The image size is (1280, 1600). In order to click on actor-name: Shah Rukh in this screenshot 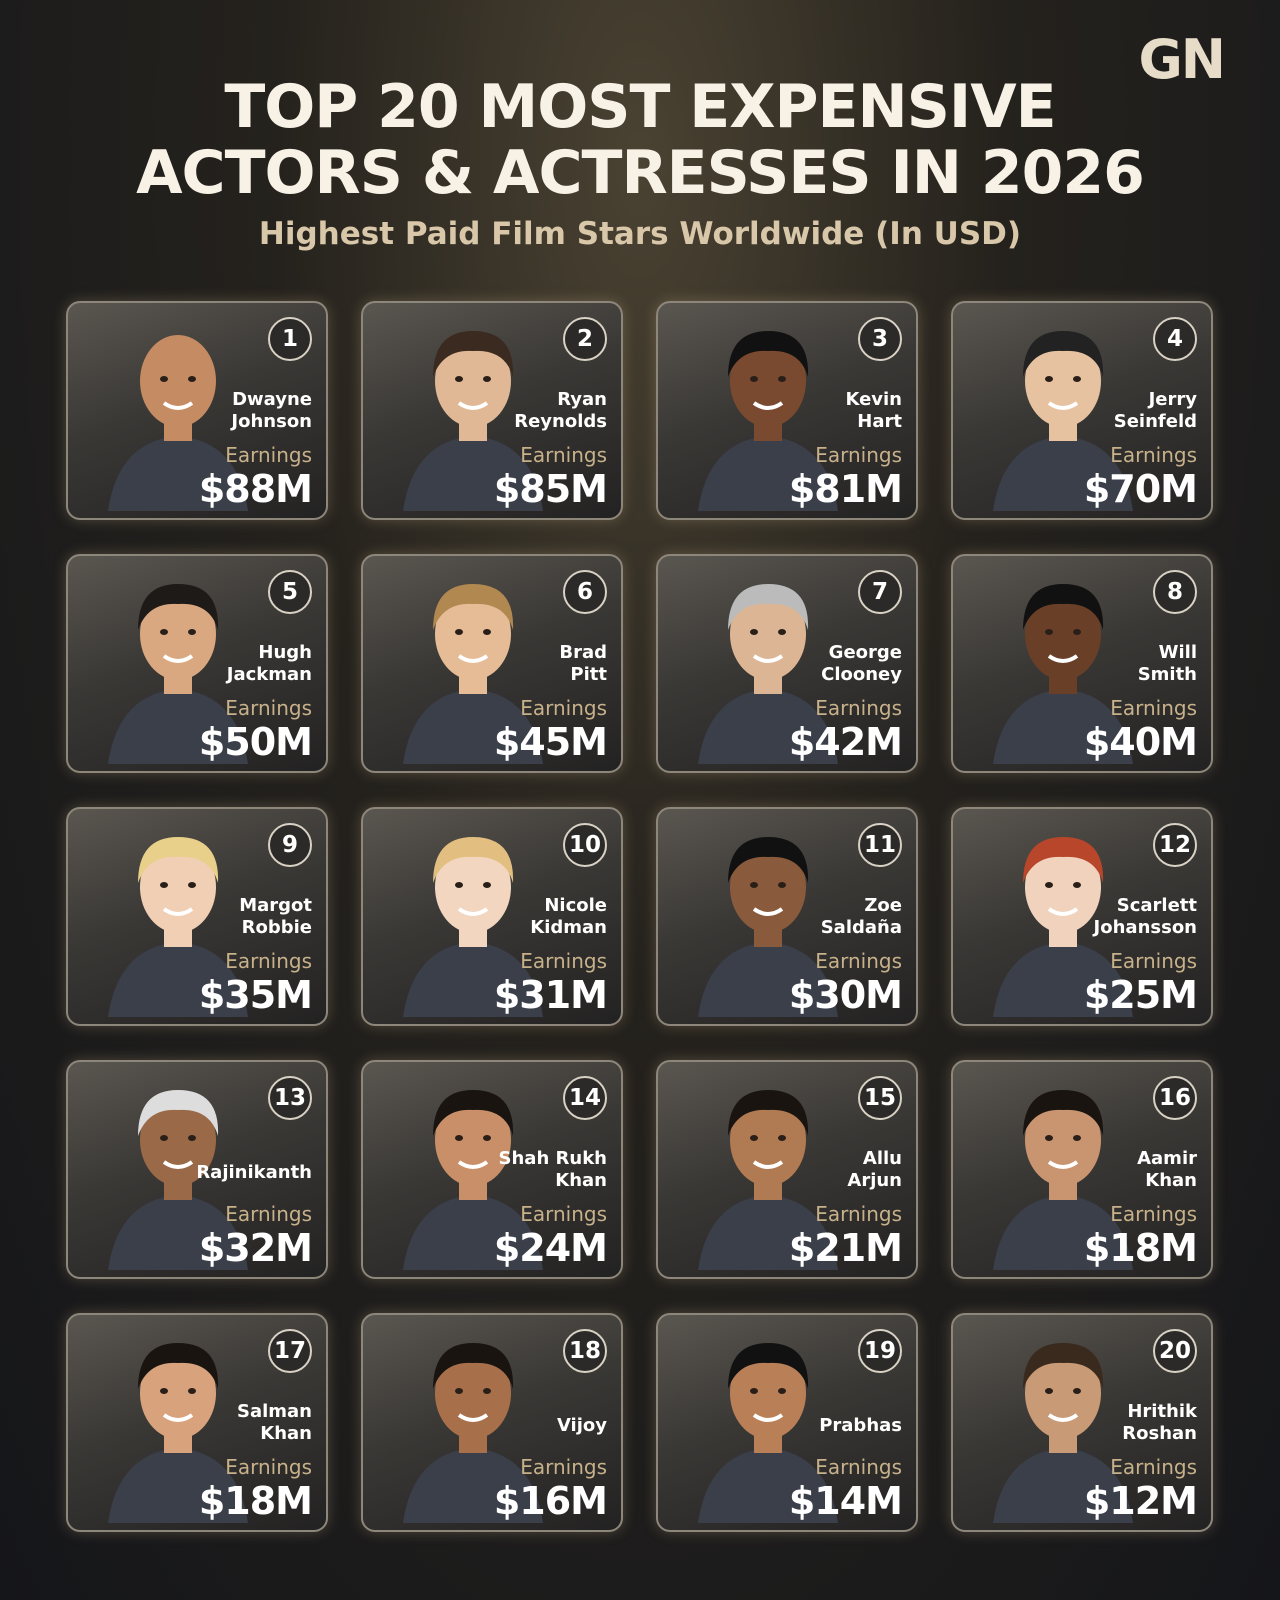, I will do `click(552, 1158)`.